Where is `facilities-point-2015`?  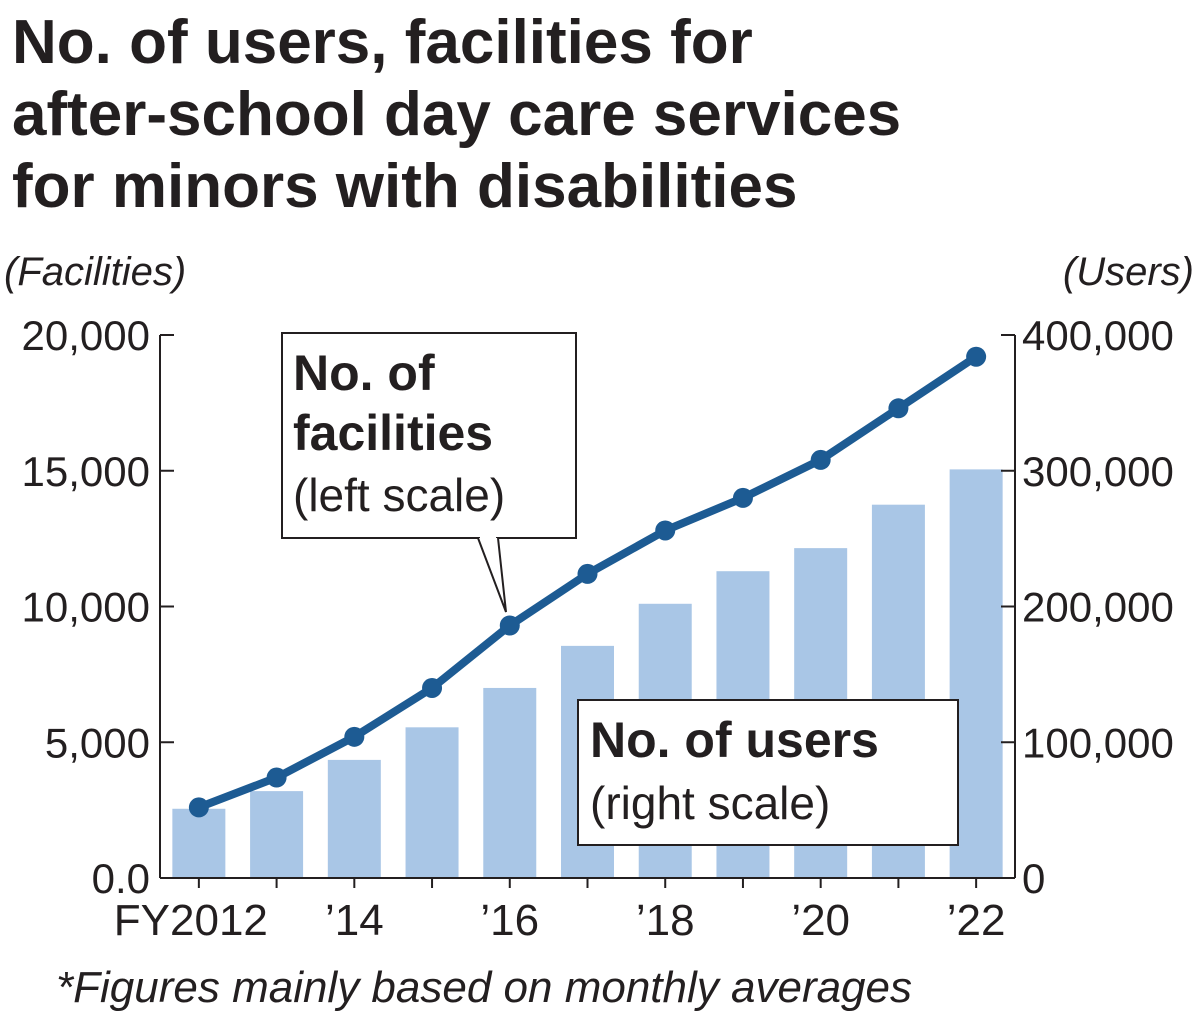
facilities-point-2015 is located at coordinates (432, 687).